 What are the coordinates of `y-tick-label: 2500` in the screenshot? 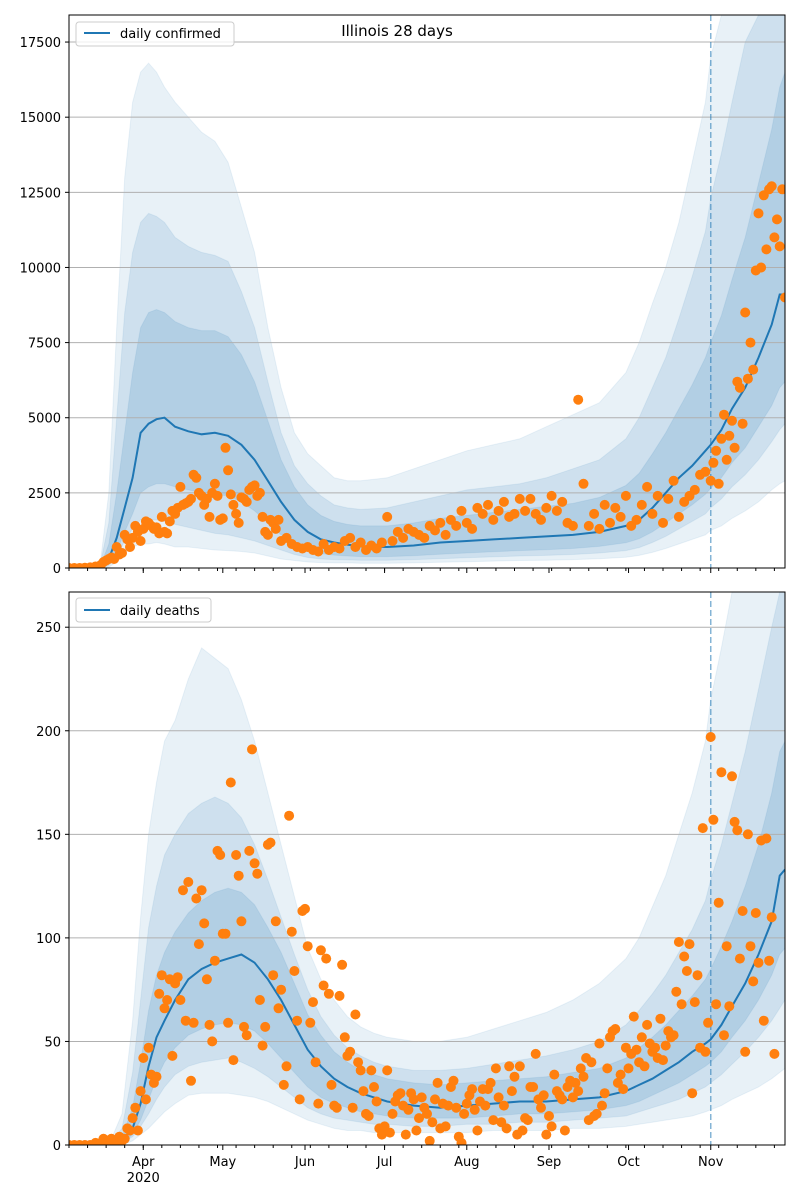 It's located at (44, 494).